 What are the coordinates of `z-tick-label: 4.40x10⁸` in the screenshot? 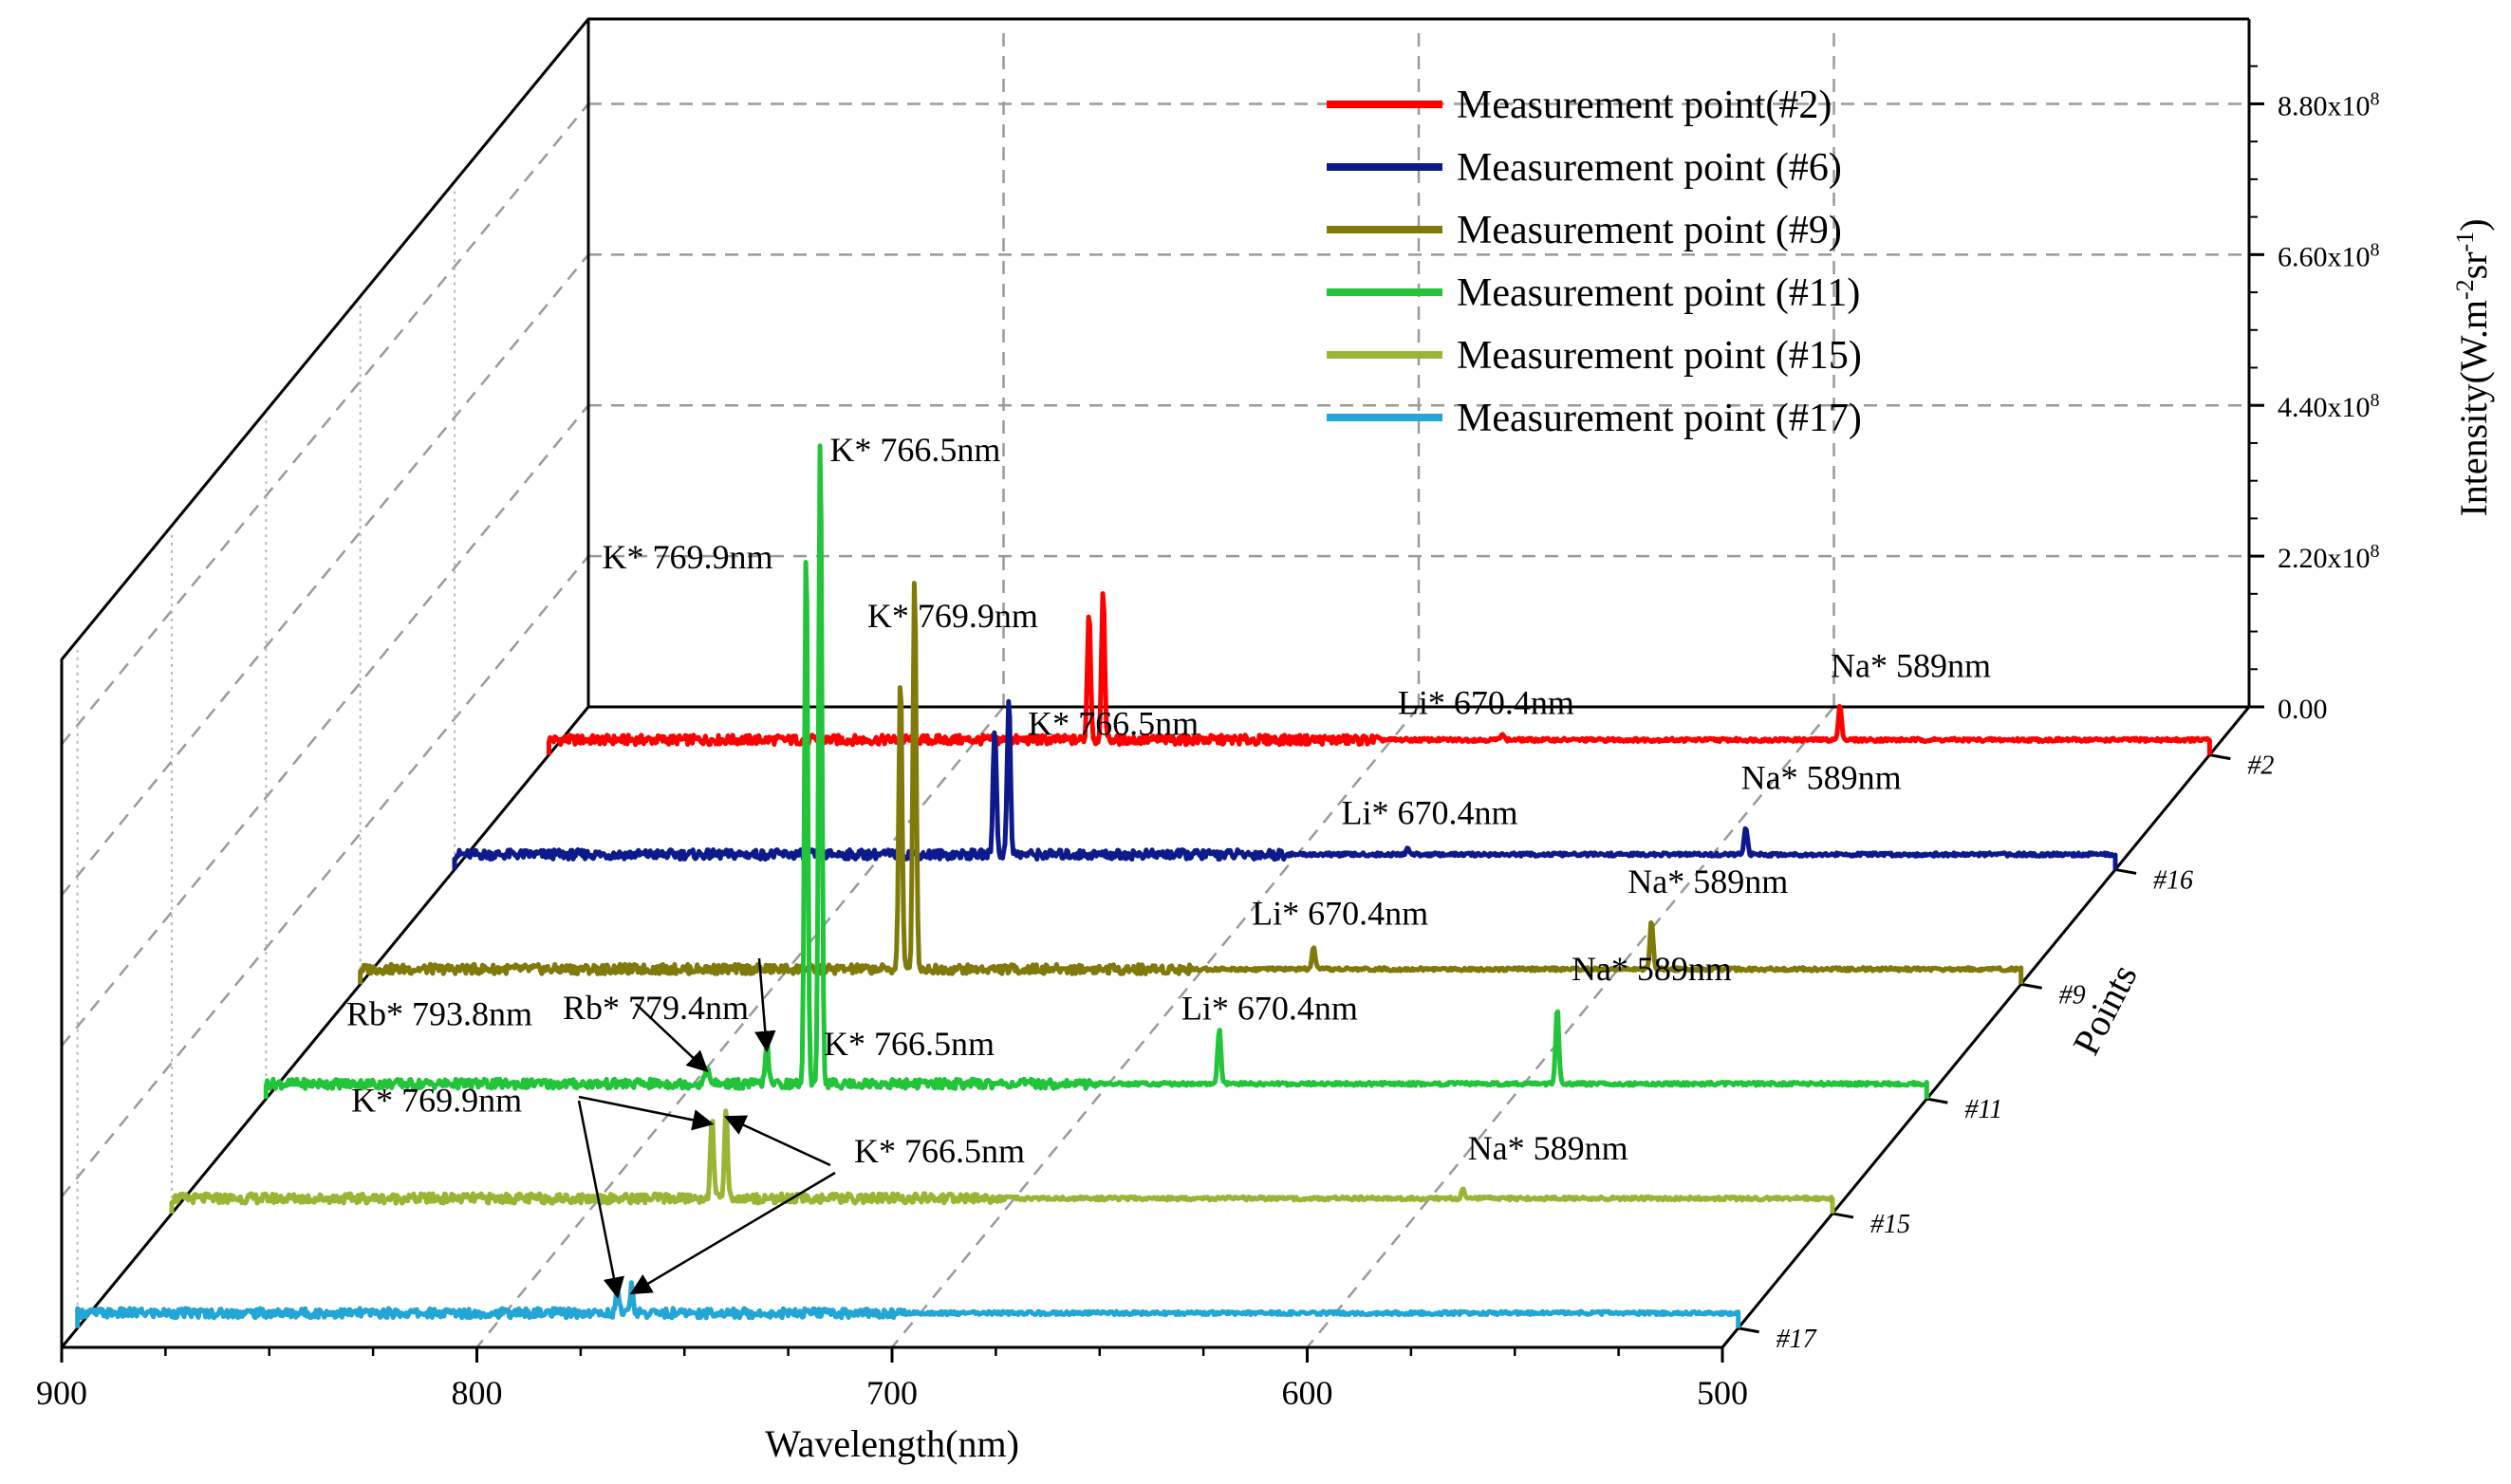 It's located at (2329, 406).